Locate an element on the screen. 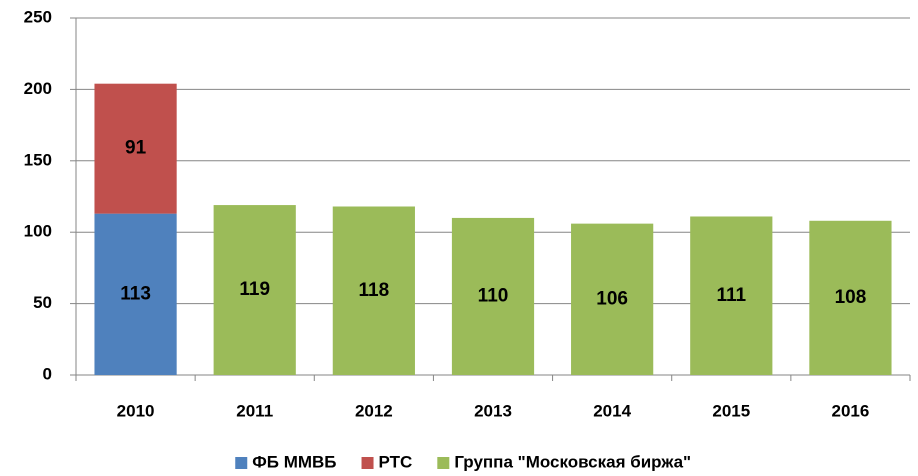 The width and height of the screenshot is (918, 476). y-tick-label: 150 is located at coordinates (38, 159).